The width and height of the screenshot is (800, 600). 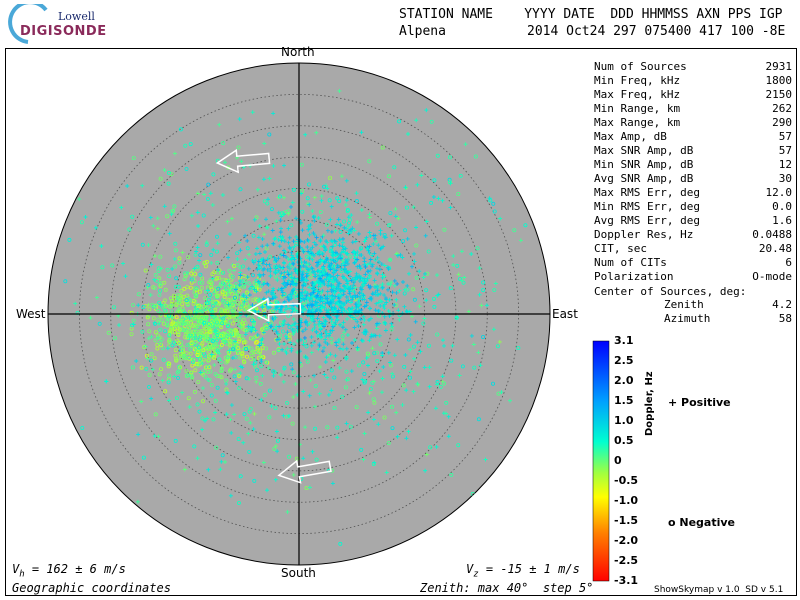 I want to click on stat-row: Doppler Res, Hz 0.0488, so click(x=693, y=235).